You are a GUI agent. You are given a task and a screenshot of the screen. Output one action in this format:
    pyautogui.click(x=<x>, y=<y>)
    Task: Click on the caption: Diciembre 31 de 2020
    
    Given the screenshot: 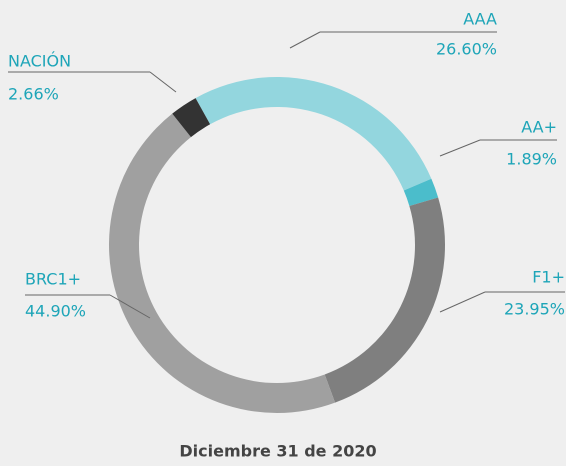 What is the action you would take?
    pyautogui.click(x=277, y=451)
    